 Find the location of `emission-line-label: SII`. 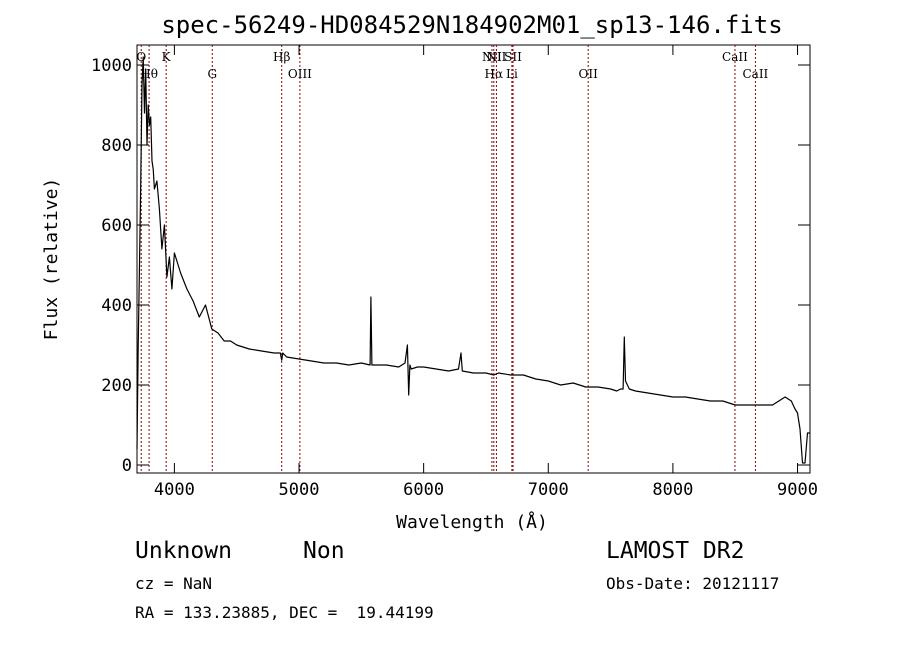

emission-line-label: SII is located at coordinates (513, 57).